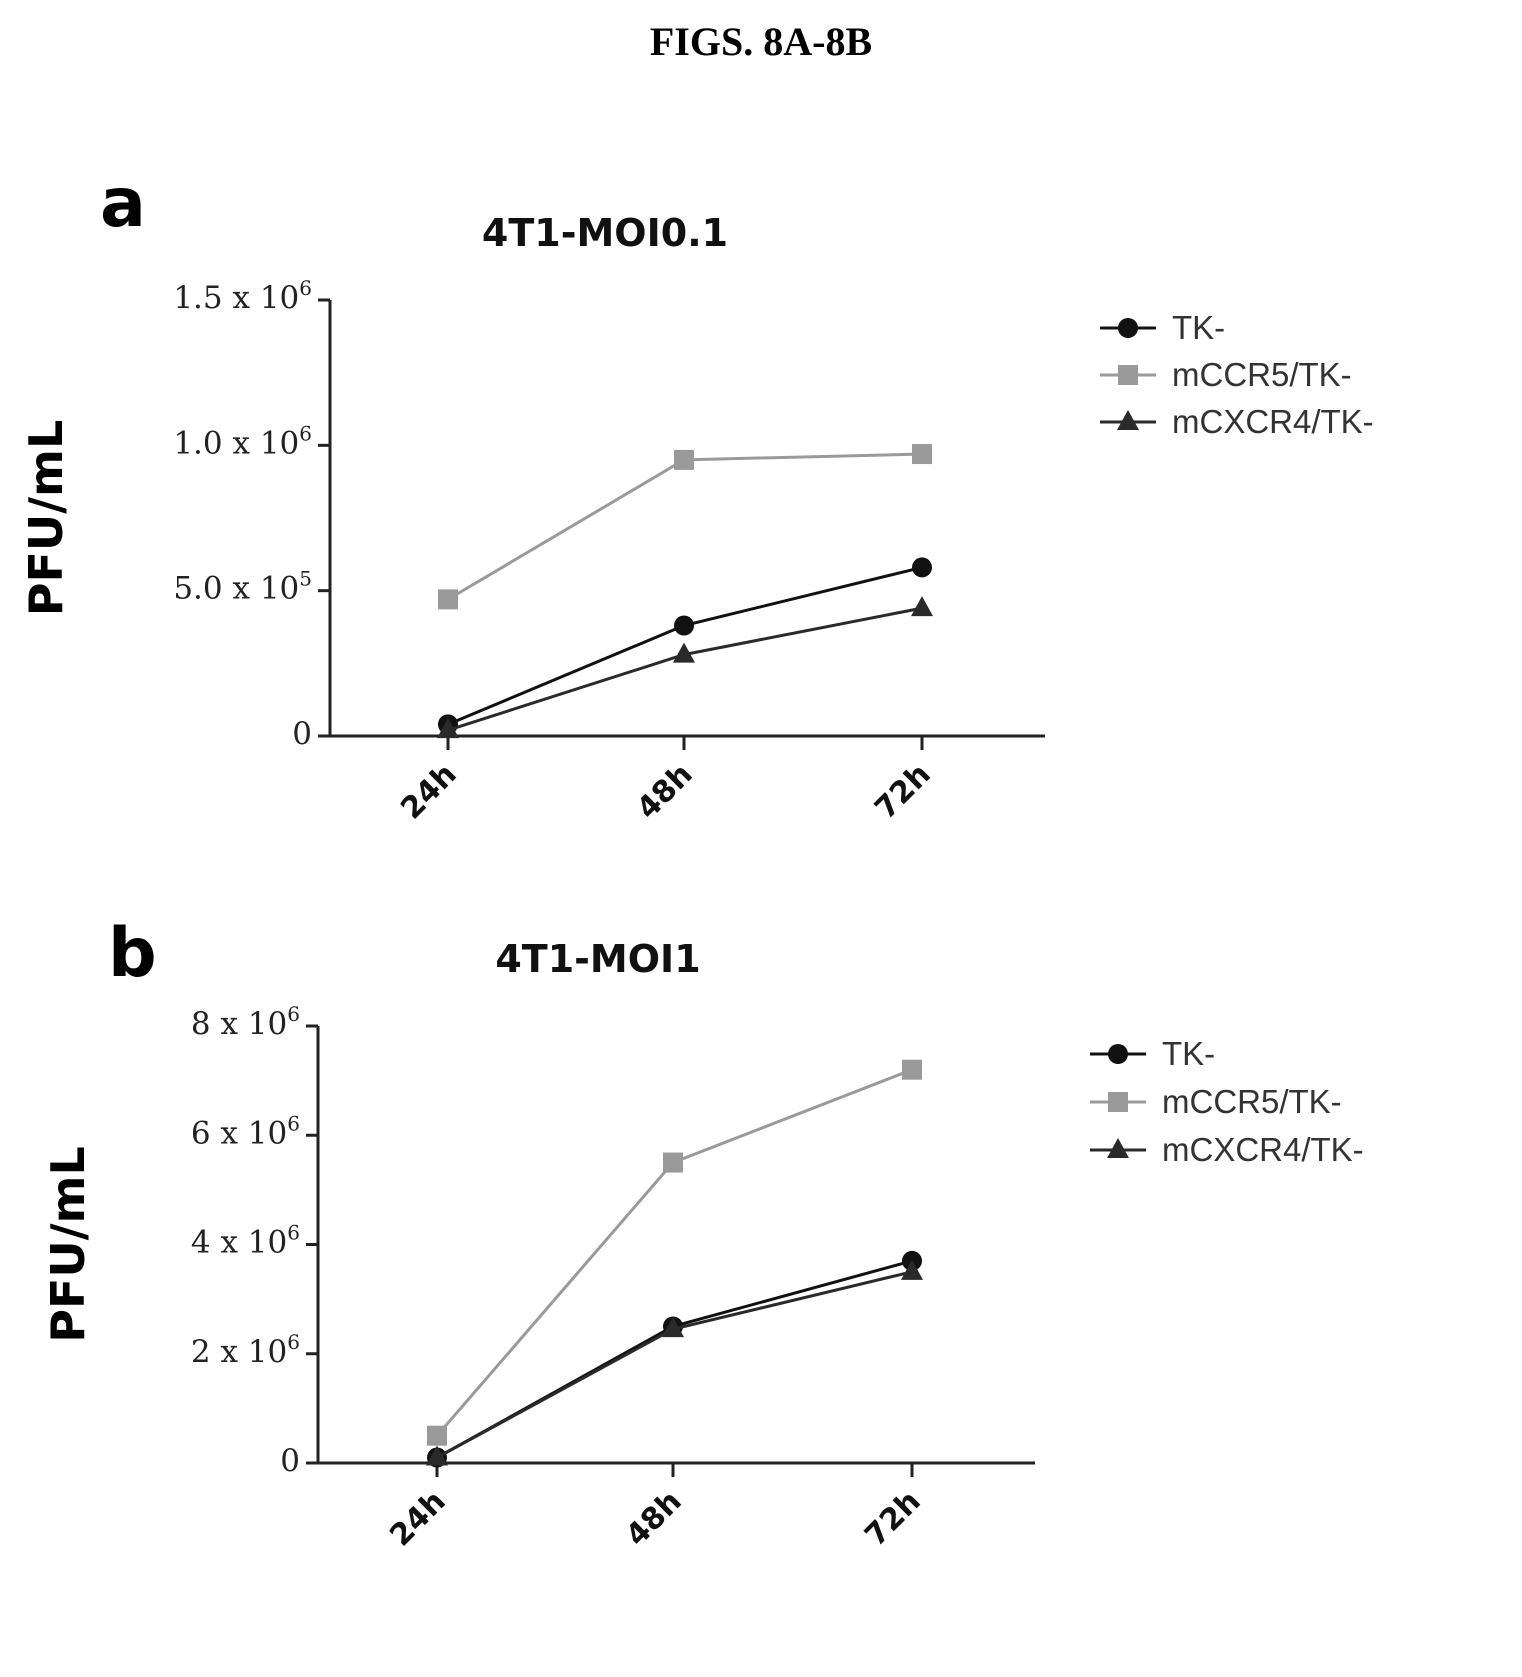  I want to click on chart-b-series-mccr5-tk, so click(674, 1252).